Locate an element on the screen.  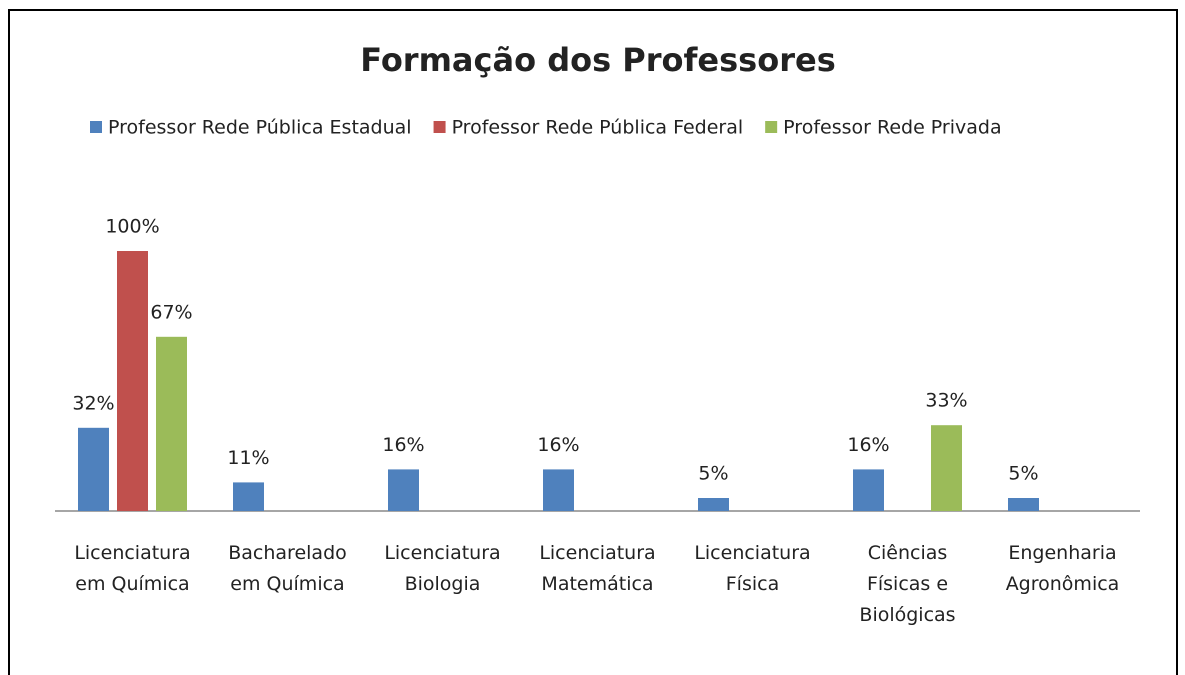
x-tick-label: Engenharia Agronômica is located at coordinates (1062, 568).